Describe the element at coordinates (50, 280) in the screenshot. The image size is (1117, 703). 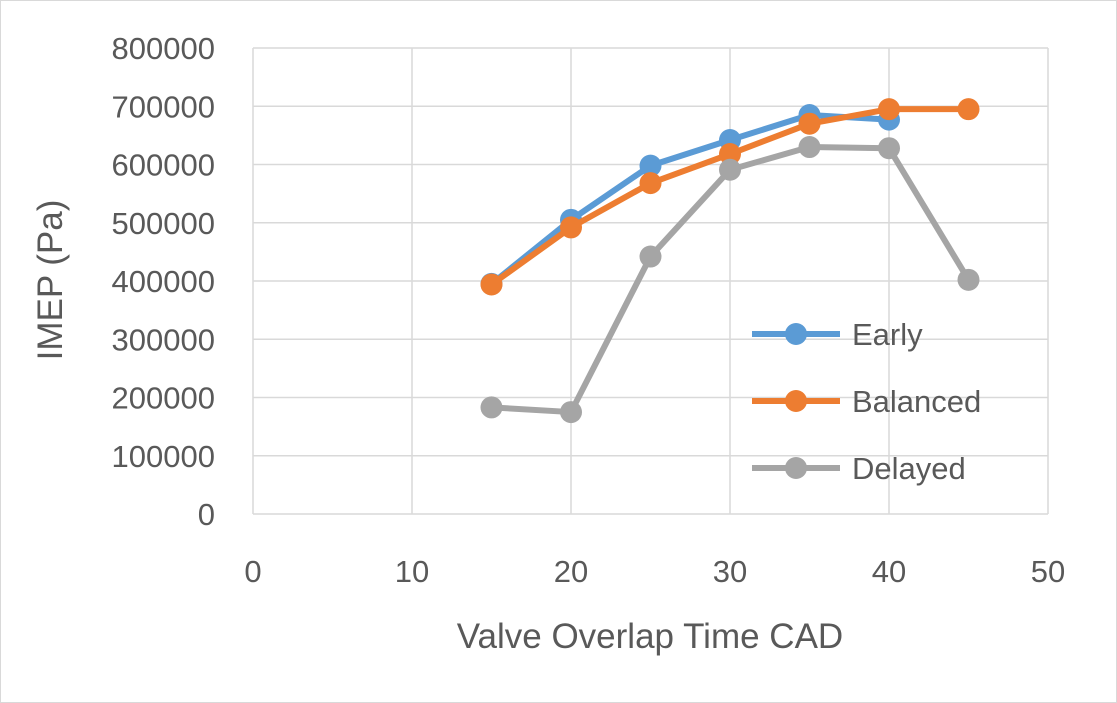
I see `y-axis-title: IMEP (Pa)` at that location.